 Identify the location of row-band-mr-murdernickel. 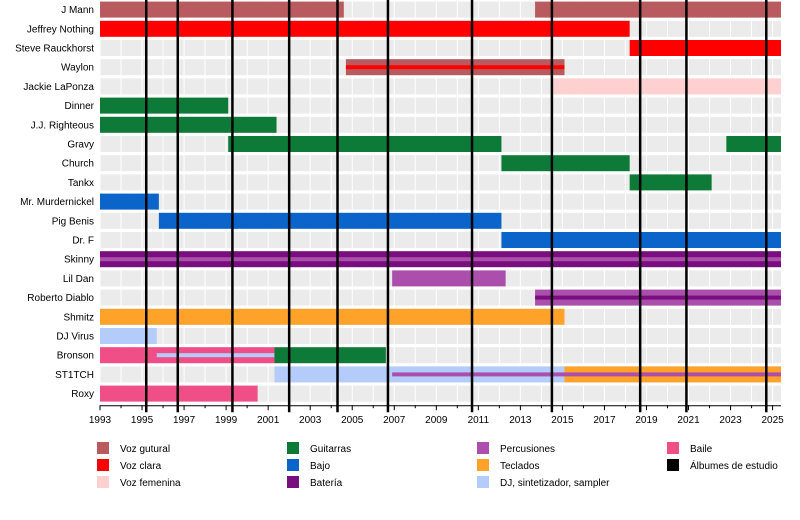
(440, 201).